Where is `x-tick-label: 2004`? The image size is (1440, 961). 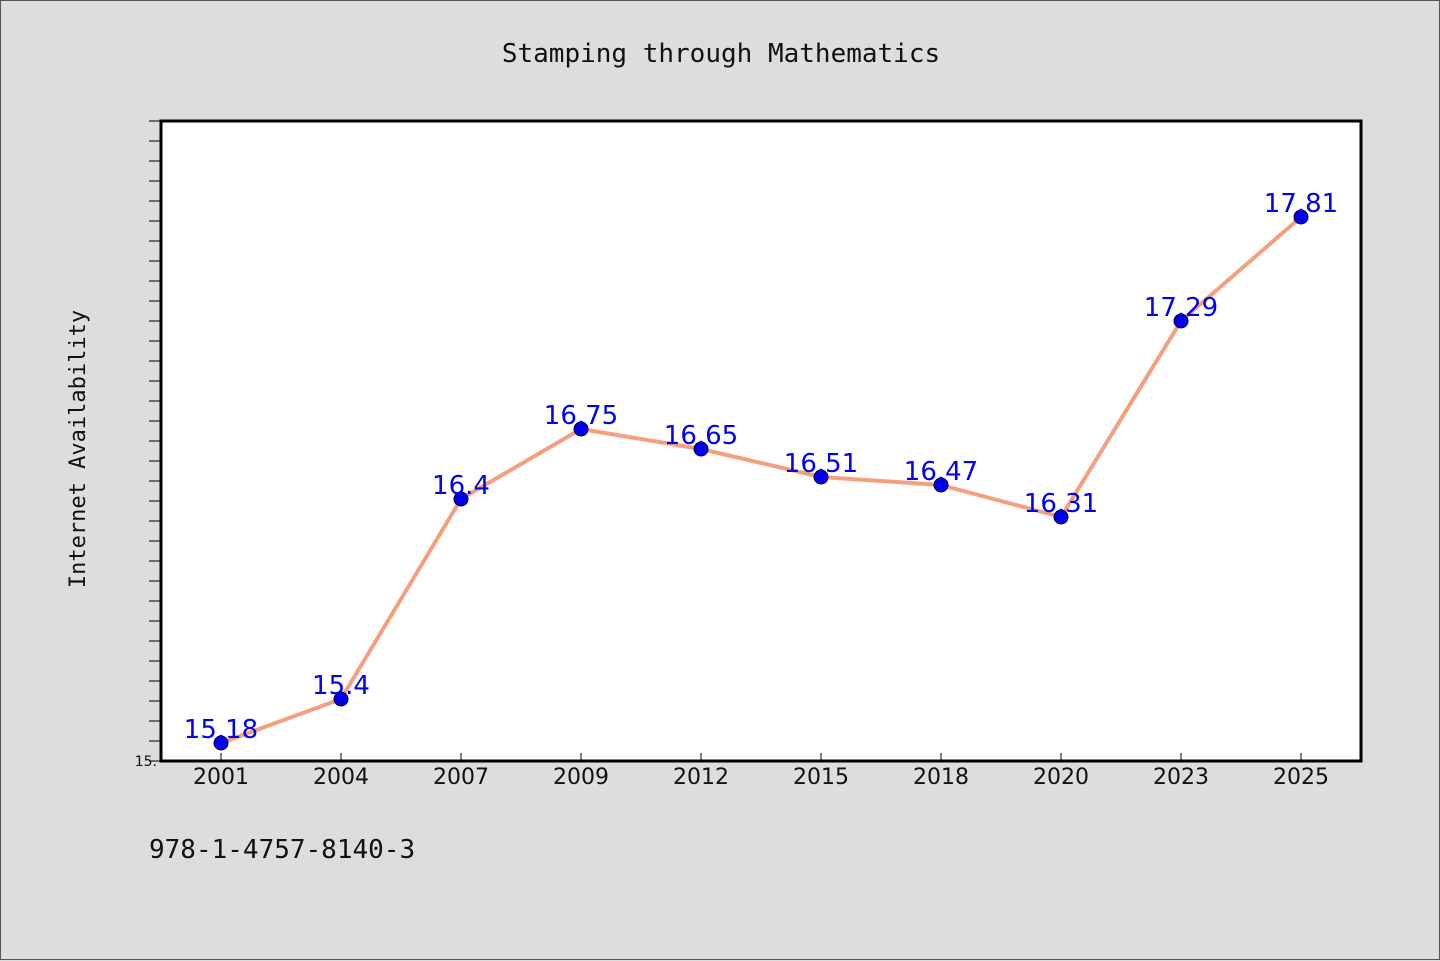
x-tick-label: 2004 is located at coordinates (341, 777).